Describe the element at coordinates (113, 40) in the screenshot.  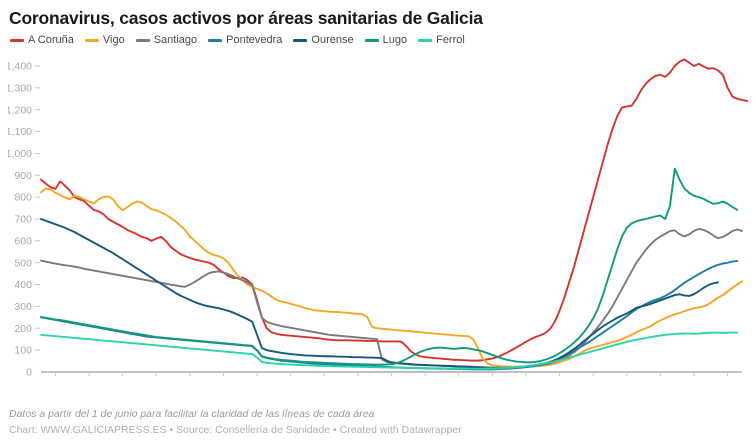
I see `legend-item-label: Vigo` at that location.